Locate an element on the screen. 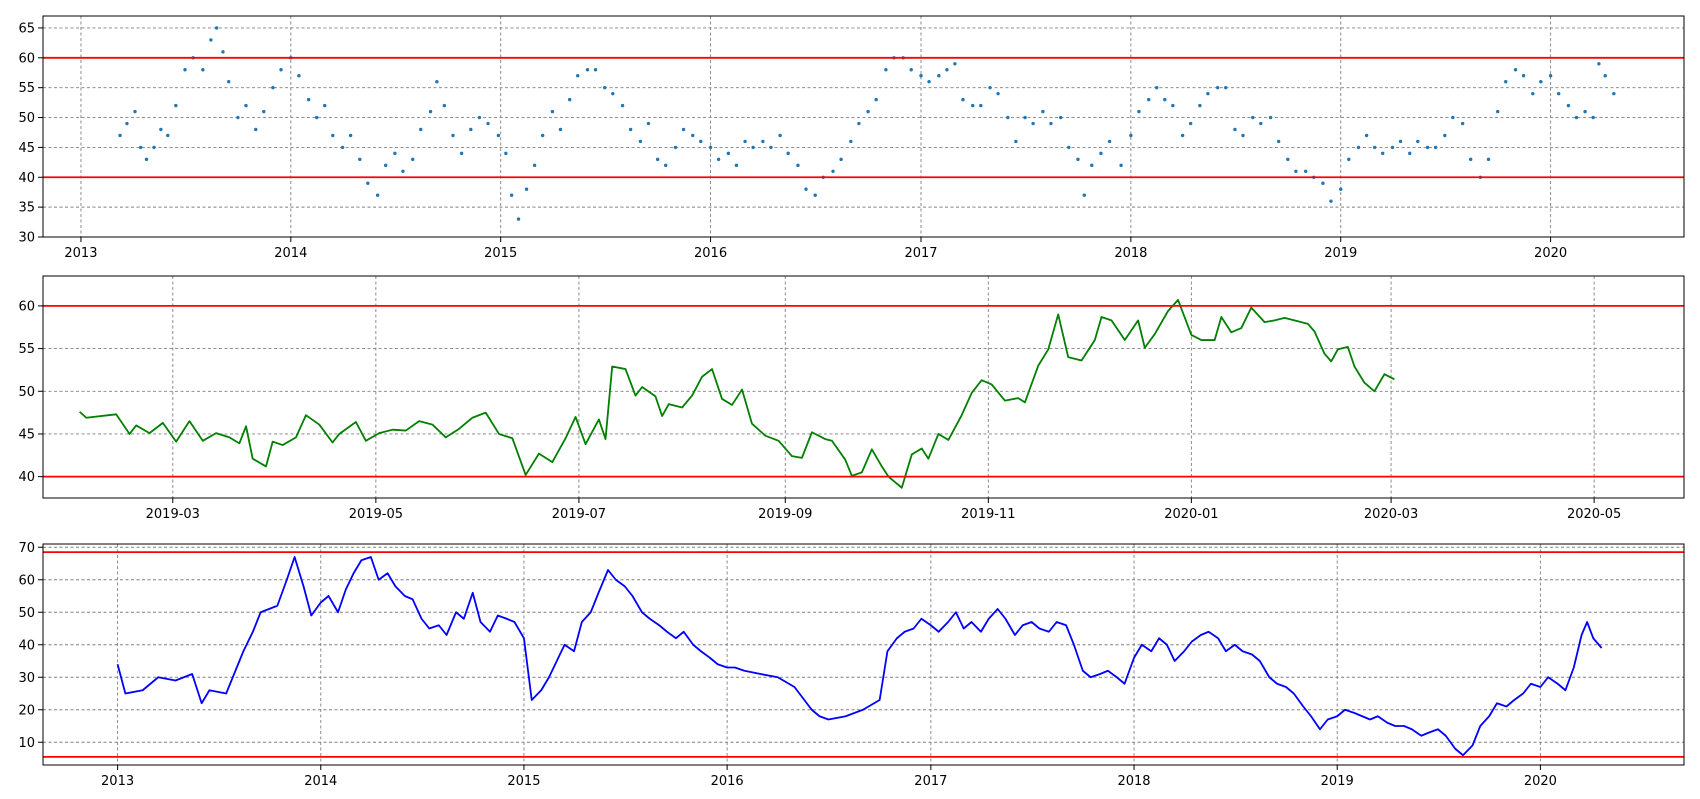 The width and height of the screenshot is (1700, 799). y-tick-label: 35 is located at coordinates (26, 208).